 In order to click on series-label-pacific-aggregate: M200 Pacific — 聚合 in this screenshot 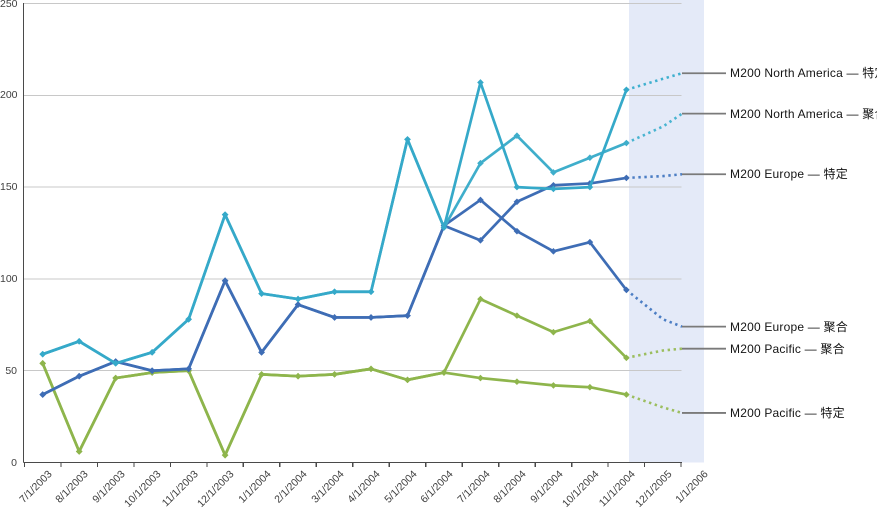, I will do `click(787, 348)`.